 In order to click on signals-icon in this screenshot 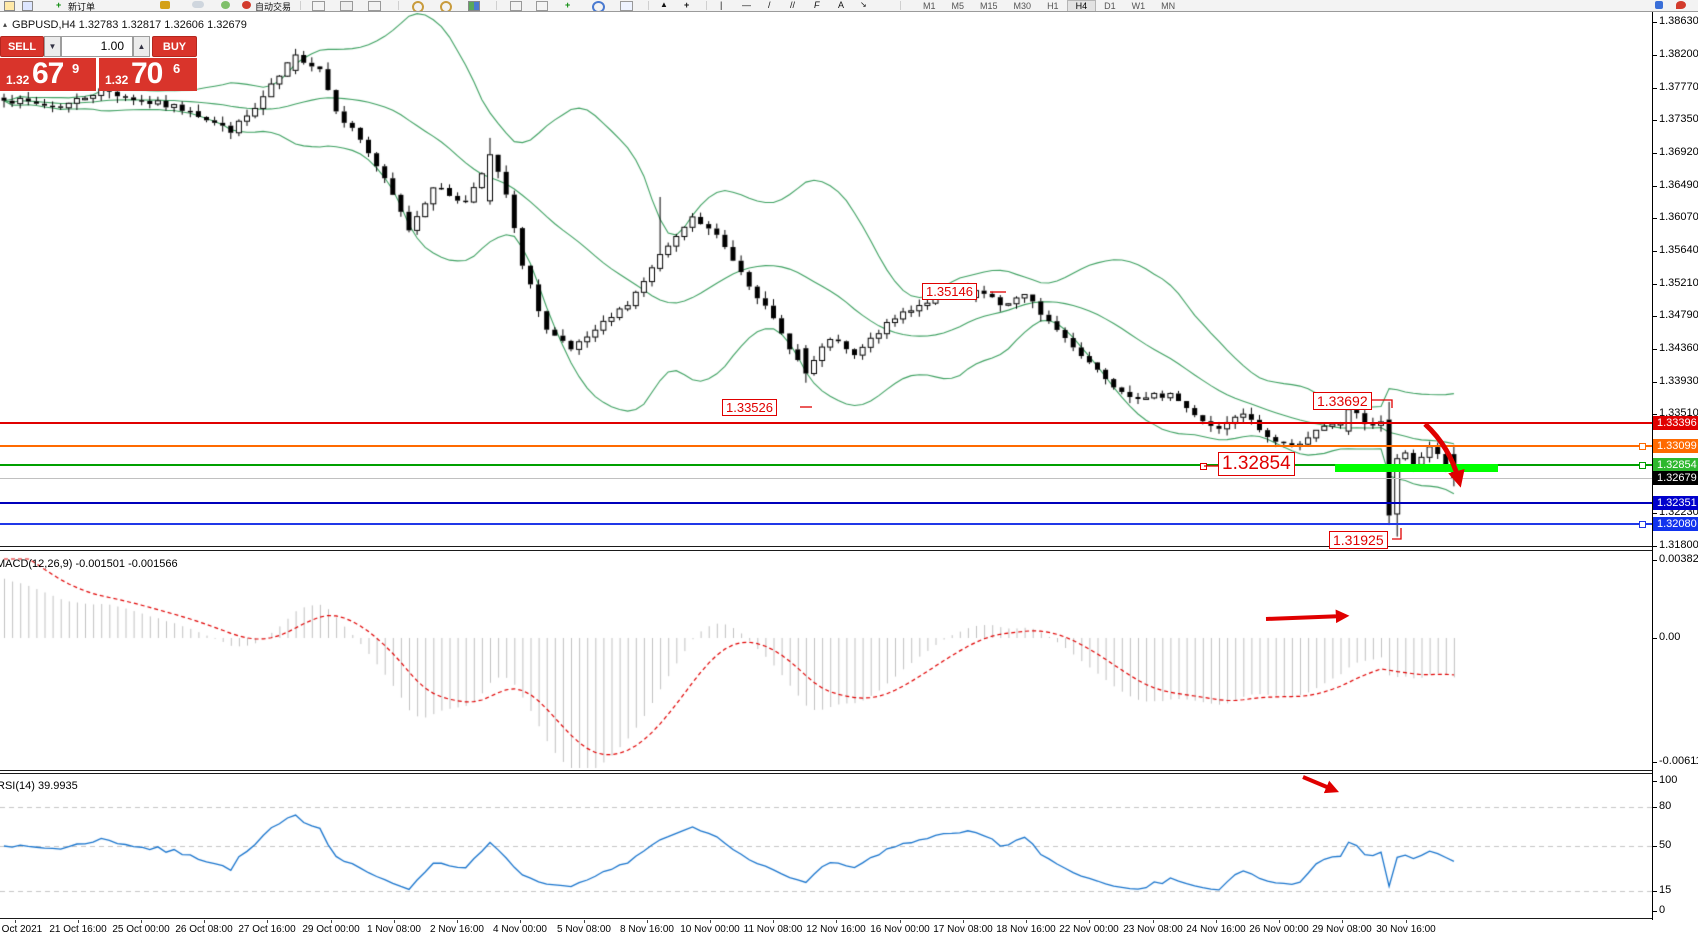, I will do `click(225, 5)`.